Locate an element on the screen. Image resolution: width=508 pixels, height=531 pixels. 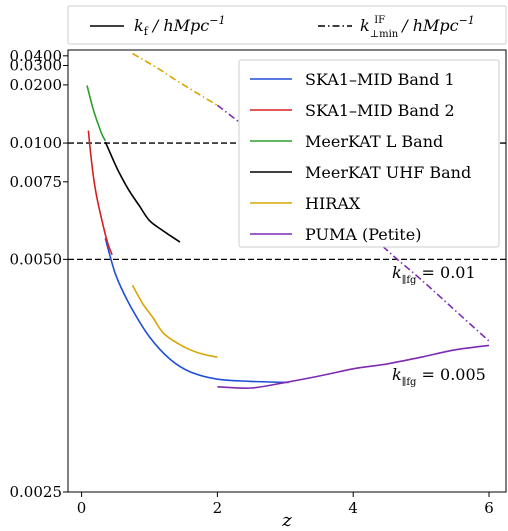
x-tick-label: 4 is located at coordinates (353, 508).